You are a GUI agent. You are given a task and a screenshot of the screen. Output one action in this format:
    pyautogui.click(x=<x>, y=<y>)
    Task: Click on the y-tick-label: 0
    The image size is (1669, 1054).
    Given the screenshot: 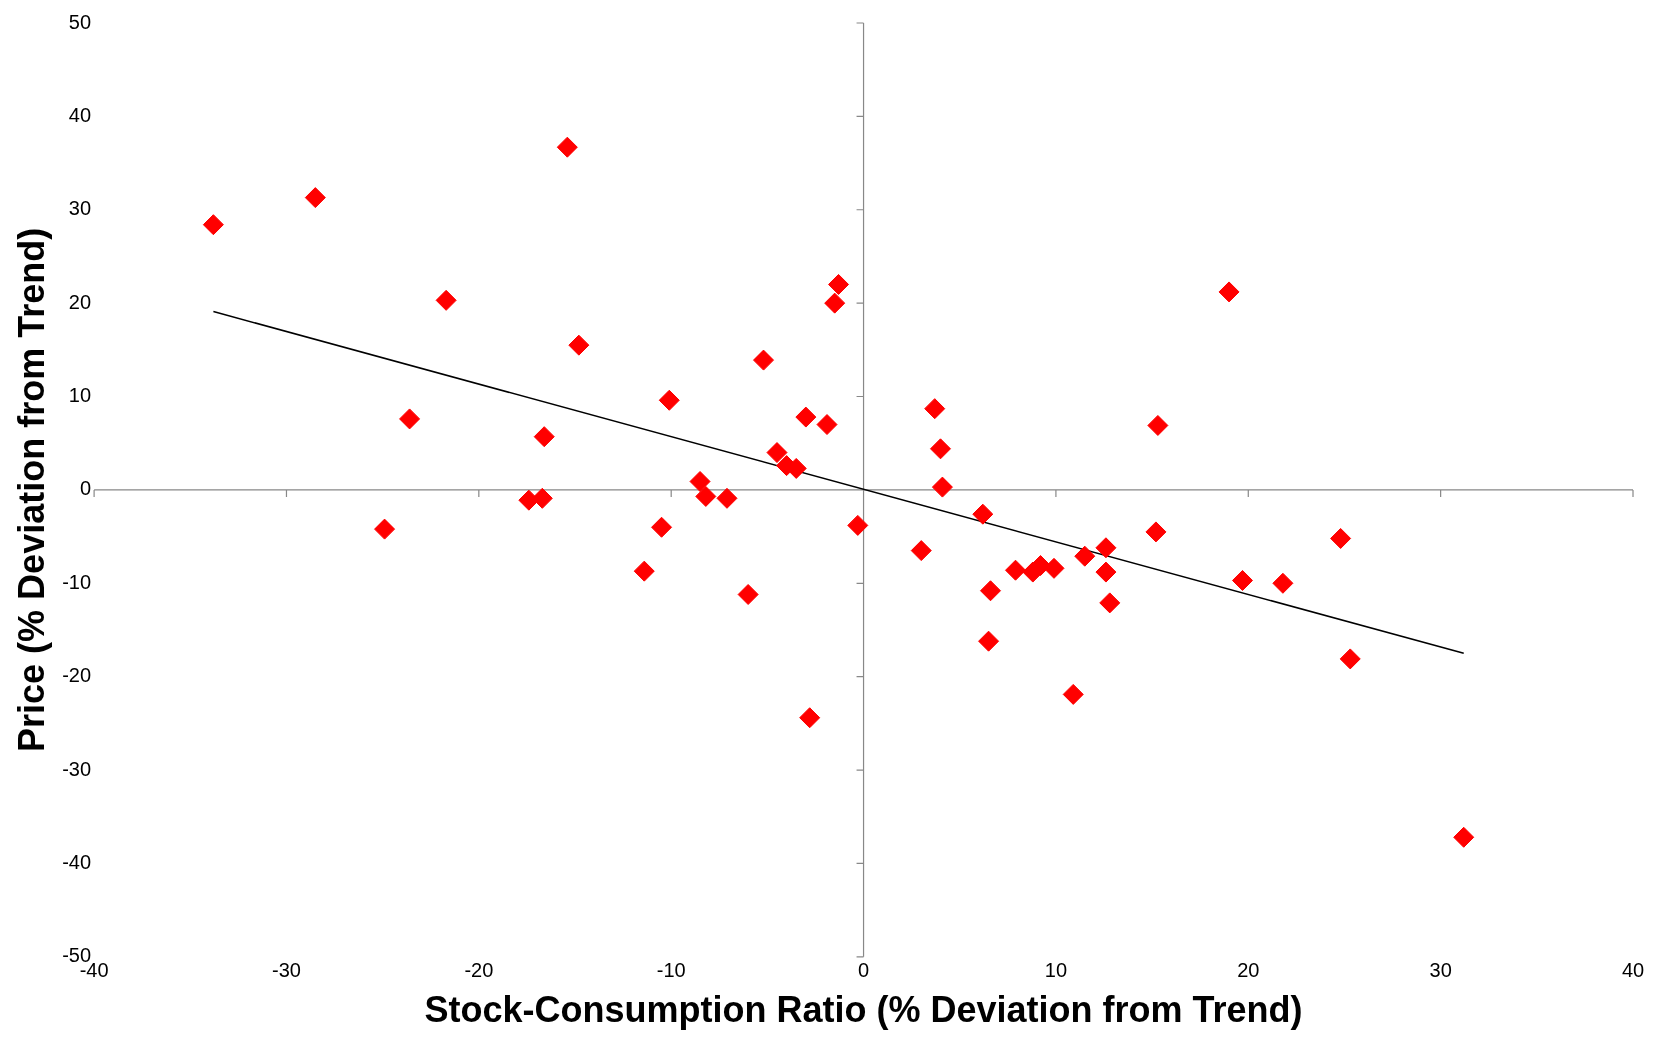 What is the action you would take?
    pyautogui.click(x=85, y=488)
    